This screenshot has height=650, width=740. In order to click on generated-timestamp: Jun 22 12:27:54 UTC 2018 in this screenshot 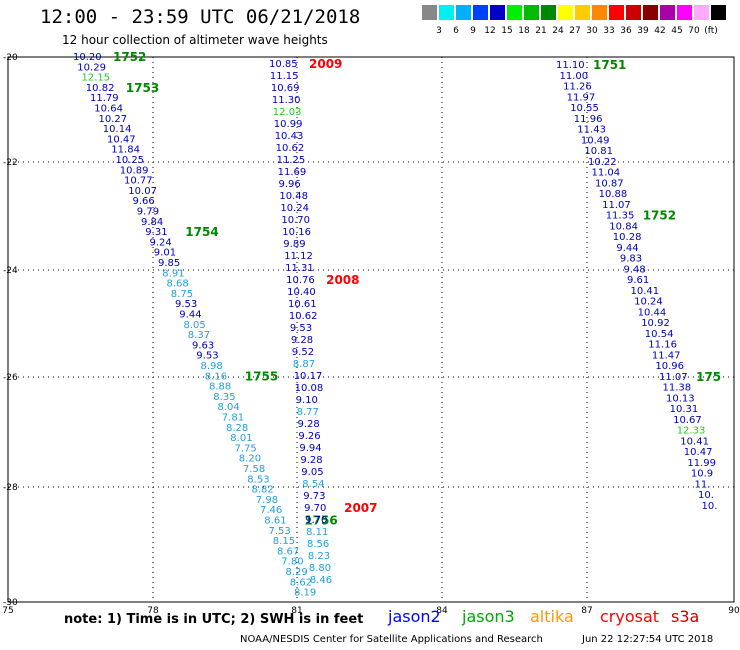, I will do `click(648, 639)`.